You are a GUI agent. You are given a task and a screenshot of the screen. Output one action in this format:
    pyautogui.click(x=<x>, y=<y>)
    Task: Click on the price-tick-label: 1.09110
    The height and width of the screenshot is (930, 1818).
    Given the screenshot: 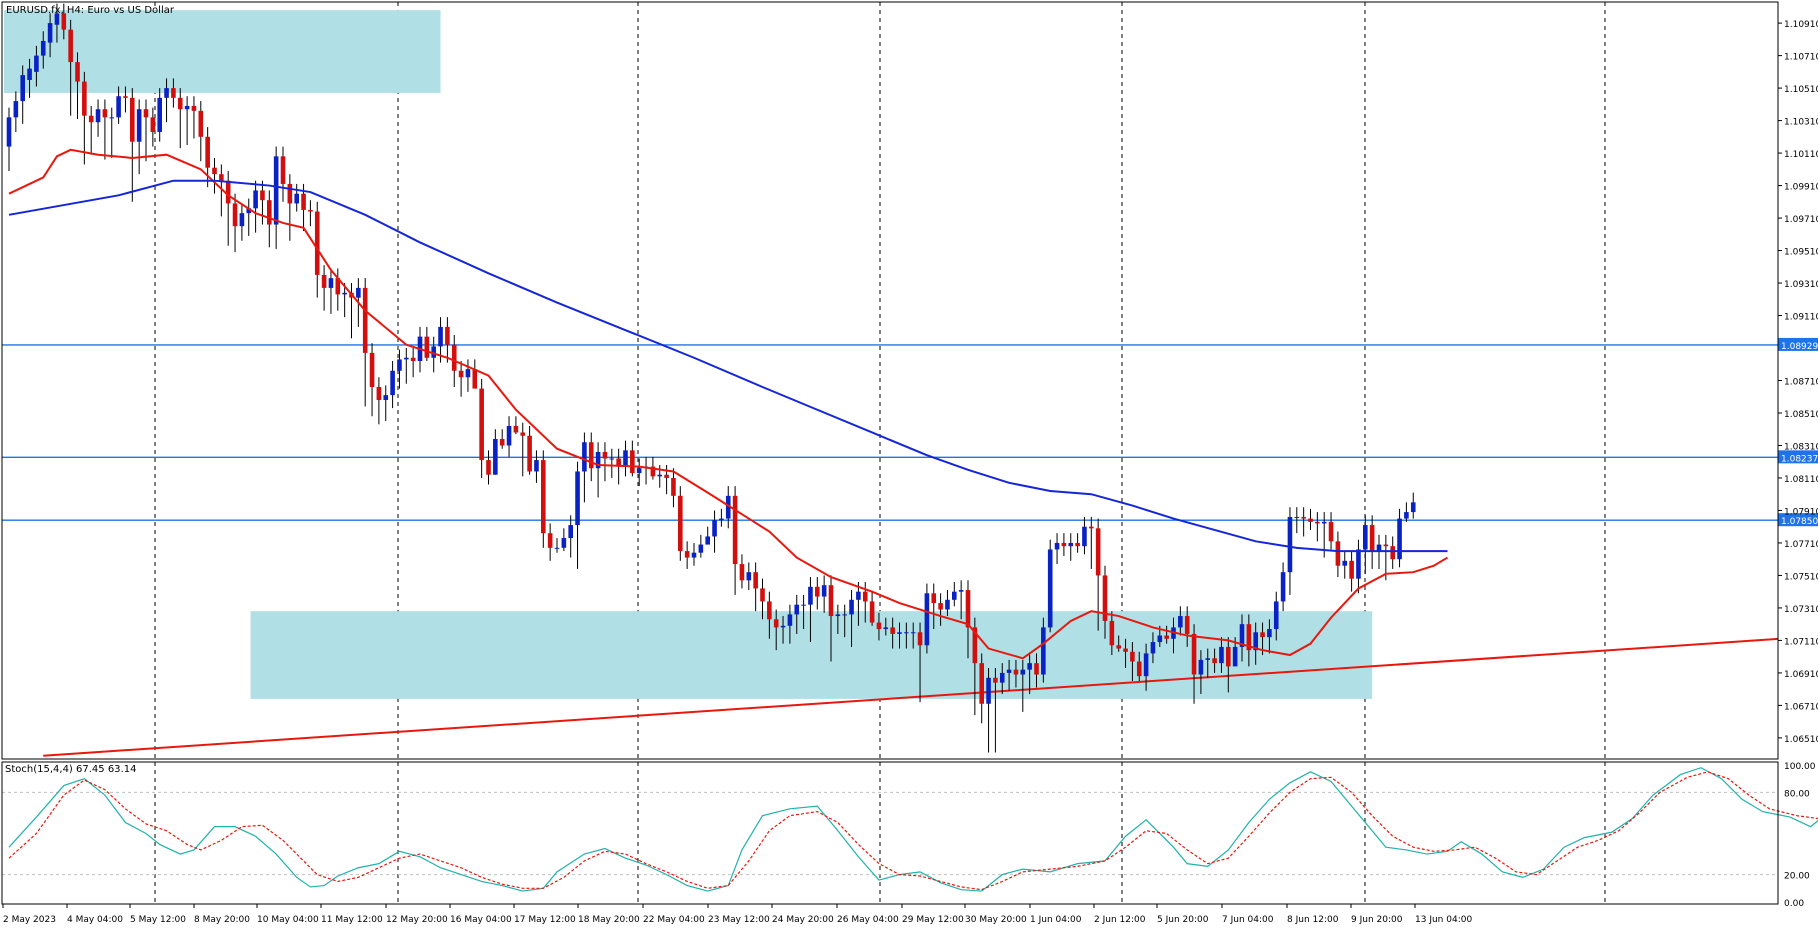 What is the action you would take?
    pyautogui.click(x=1801, y=318)
    